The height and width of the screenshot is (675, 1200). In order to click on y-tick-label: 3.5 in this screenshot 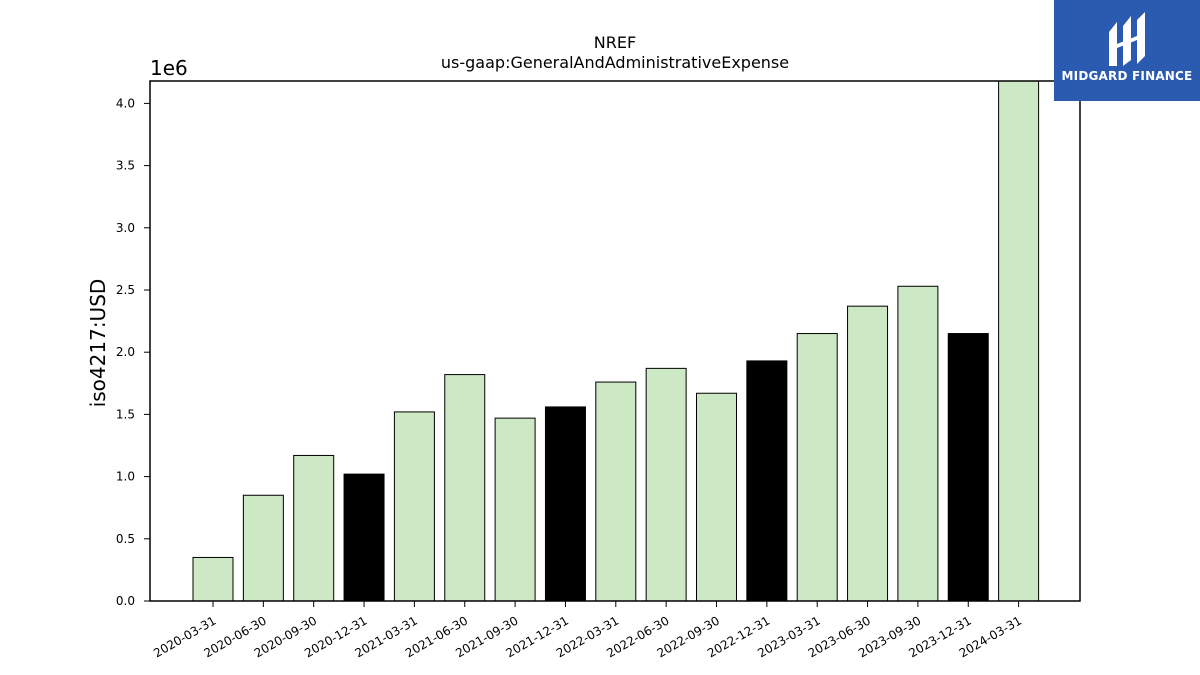, I will do `click(125, 166)`.